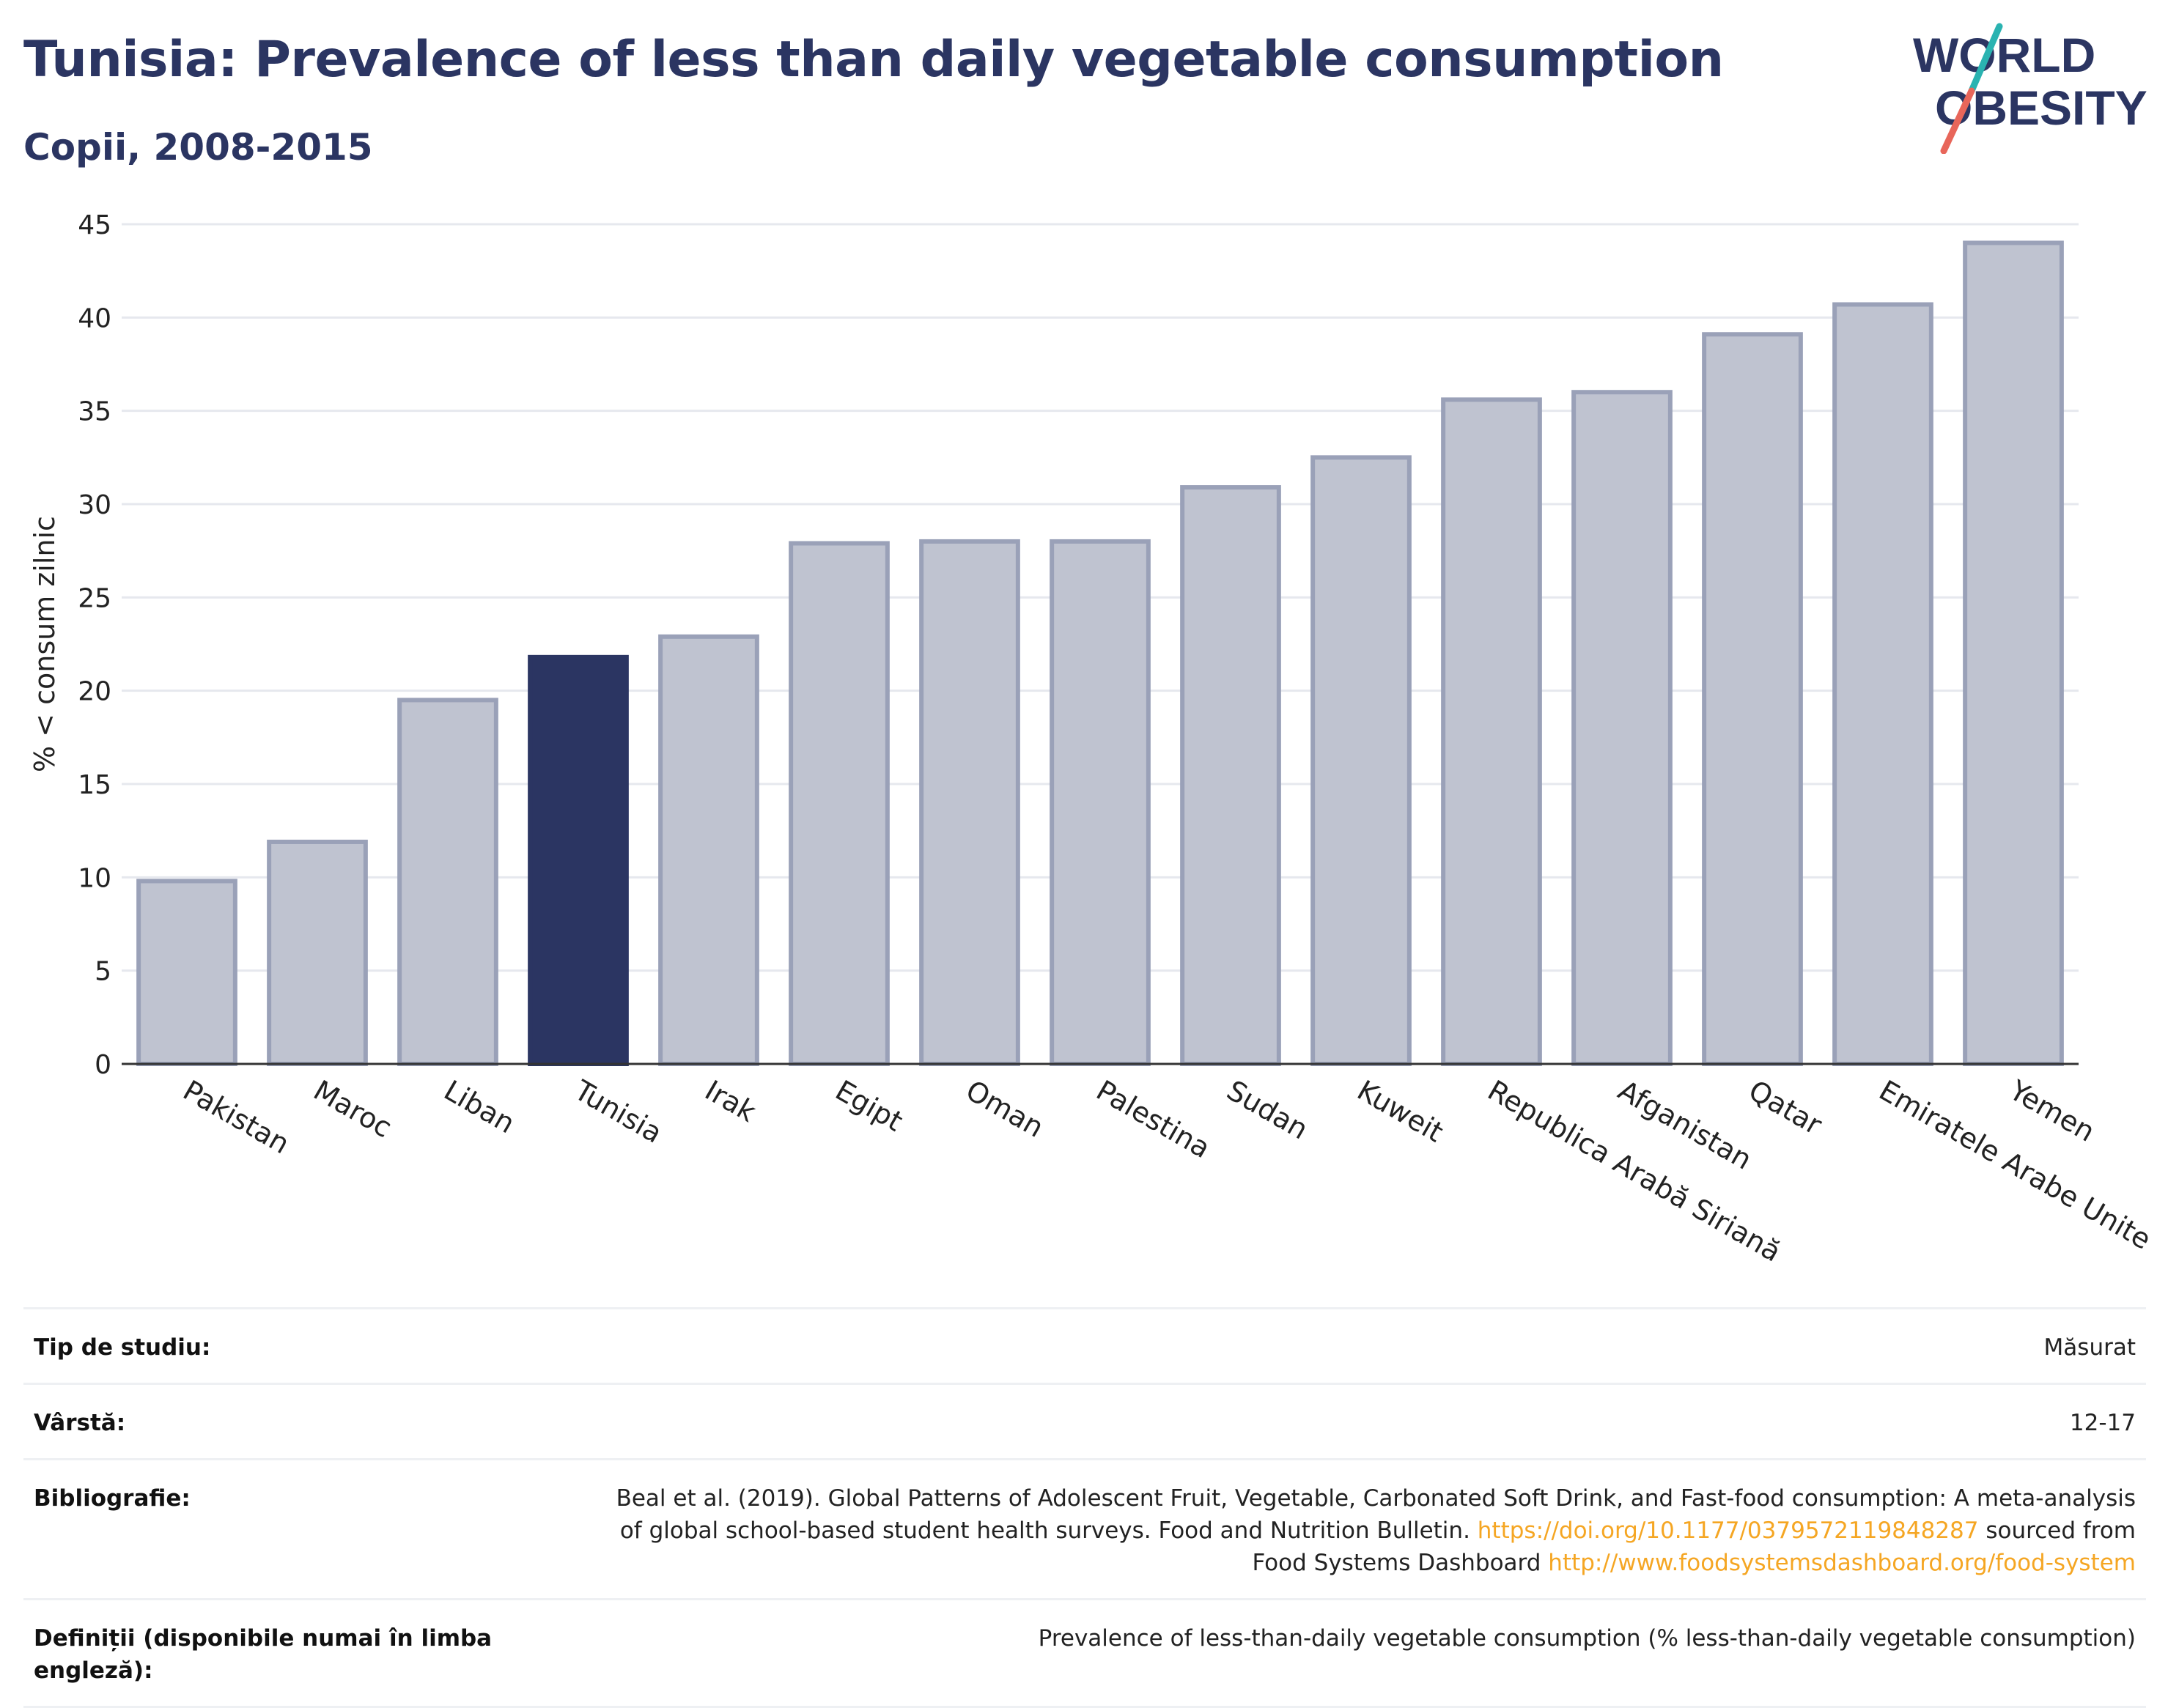 This screenshot has width=2168, height=1708. What do you see at coordinates (1100, 802) in the screenshot?
I see `bar-palestina` at bounding box center [1100, 802].